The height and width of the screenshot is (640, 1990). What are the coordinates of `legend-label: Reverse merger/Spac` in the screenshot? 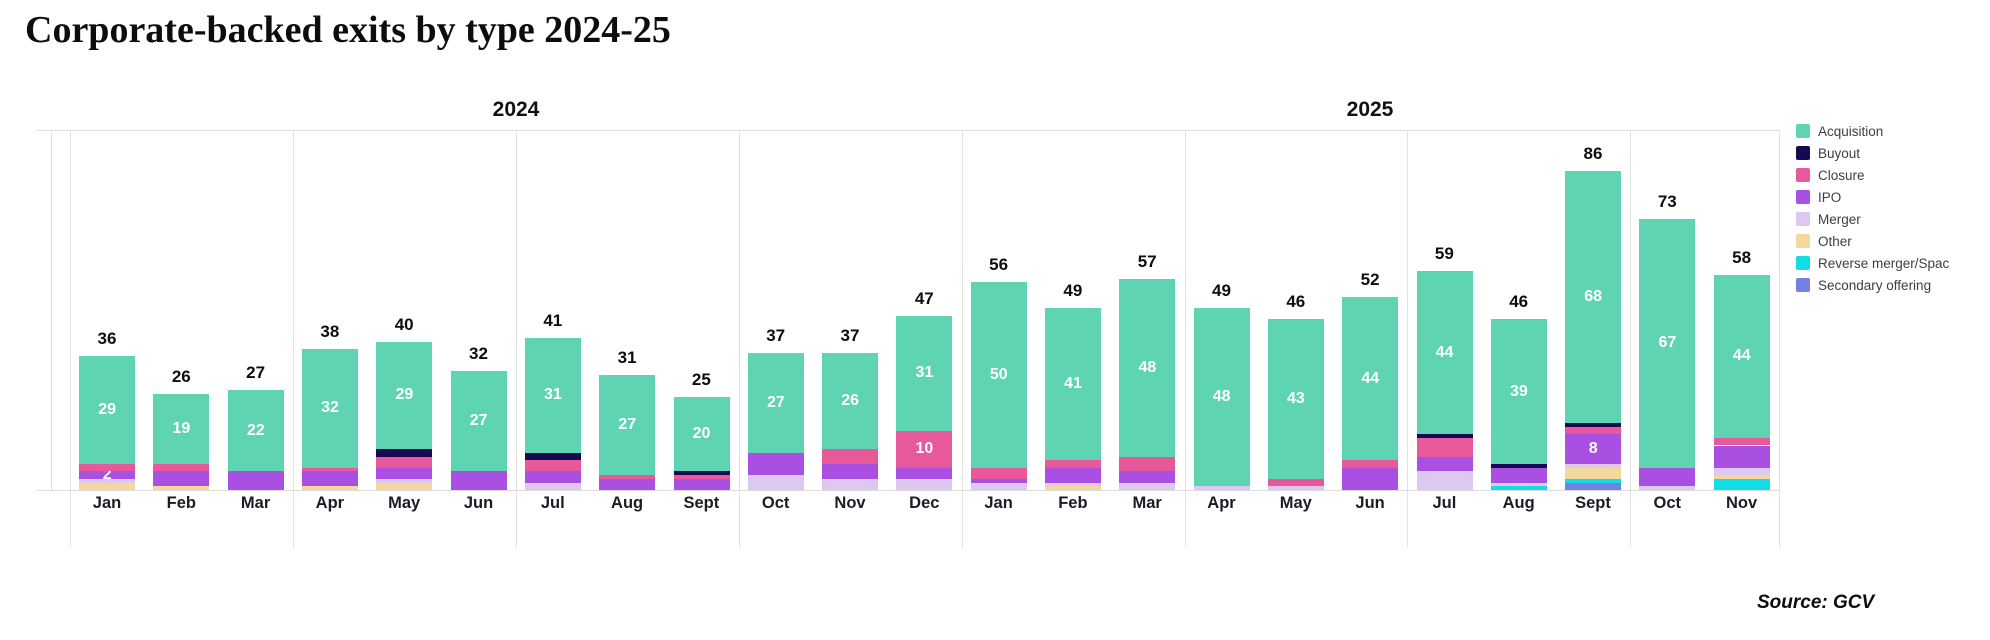 It's located at (1884, 263).